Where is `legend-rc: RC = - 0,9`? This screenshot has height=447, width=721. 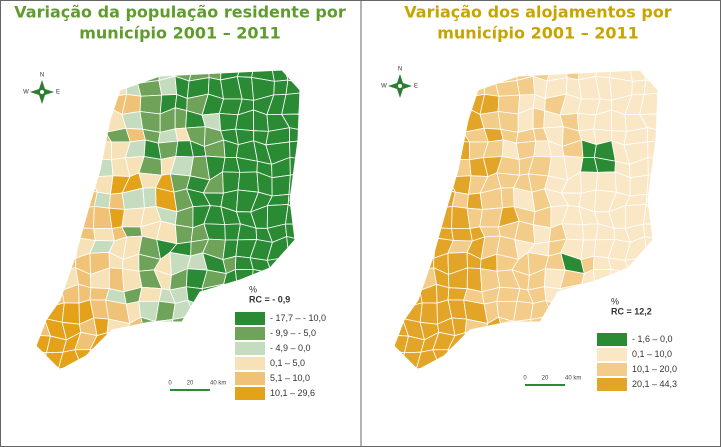
legend-rc: RC = - 0,9 is located at coordinates (269, 299).